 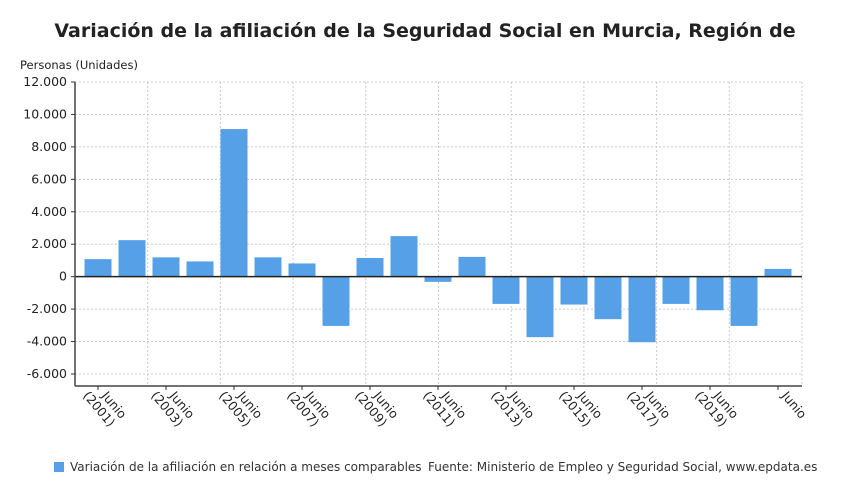 I want to click on bar-2003, so click(x=166, y=267).